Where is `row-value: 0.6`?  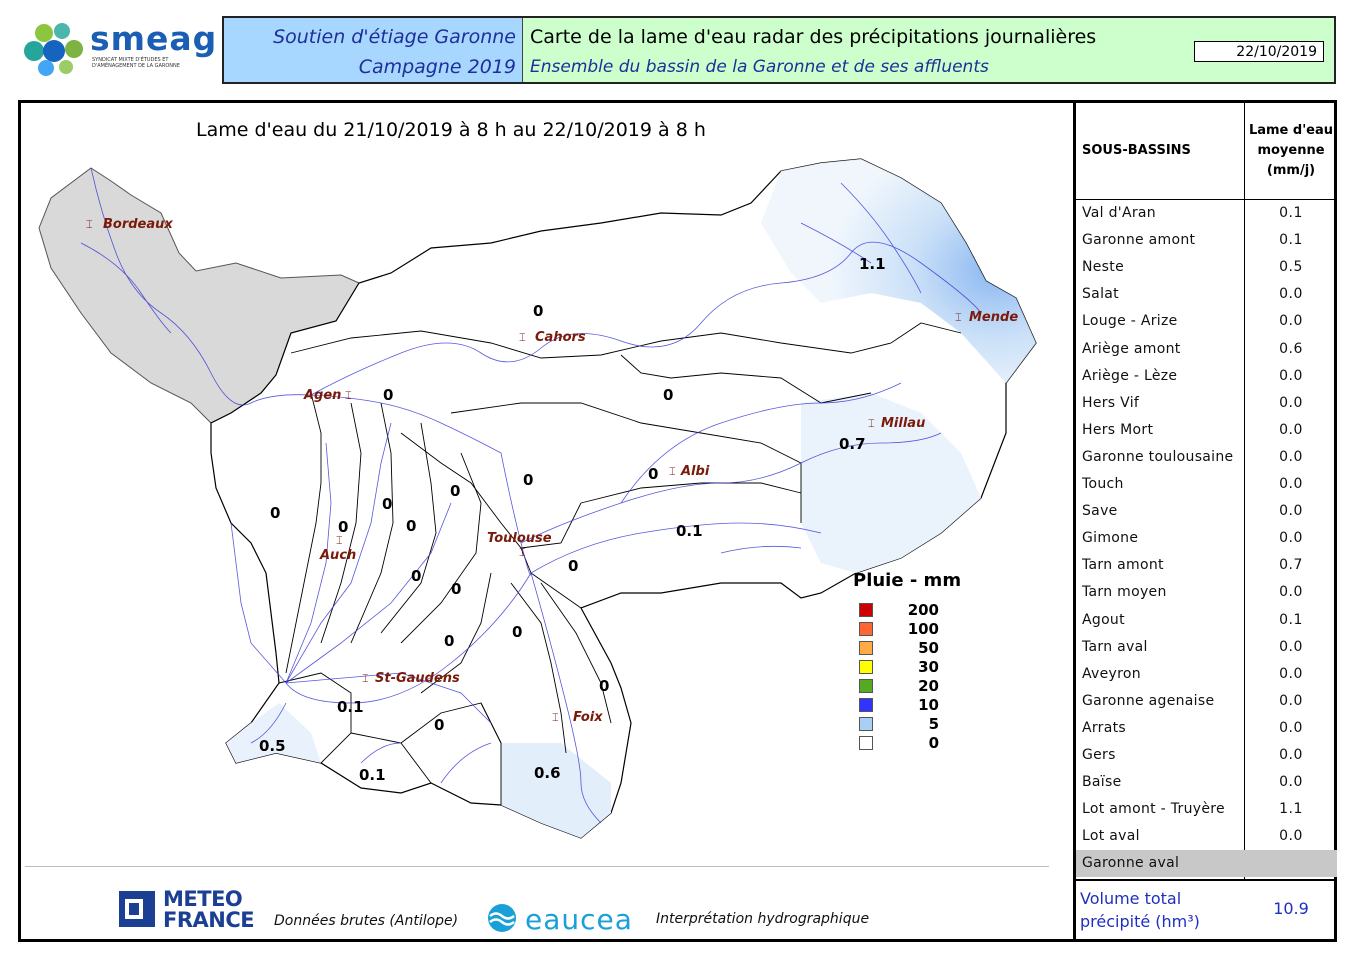 row-value: 0.6 is located at coordinates (1291, 348).